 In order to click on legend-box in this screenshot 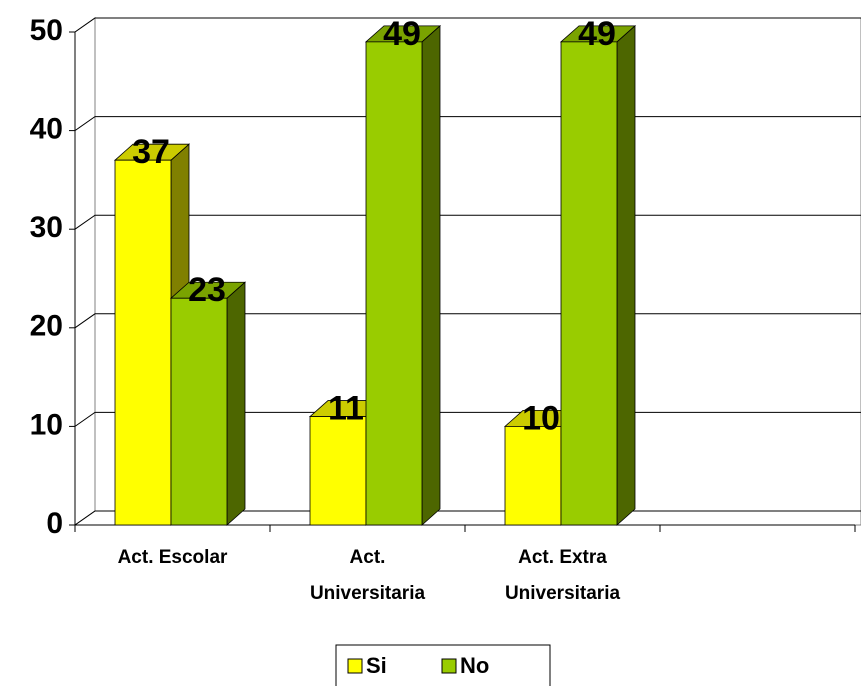, I will do `click(443, 665)`.